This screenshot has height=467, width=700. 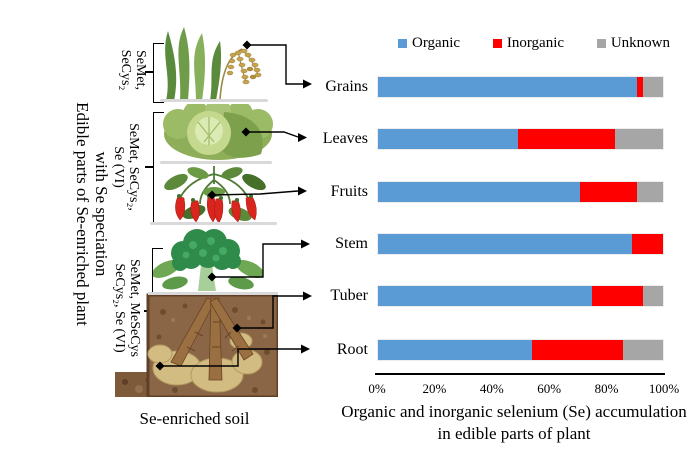 I want to click on arrow-grains-line, so click(x=275, y=64).